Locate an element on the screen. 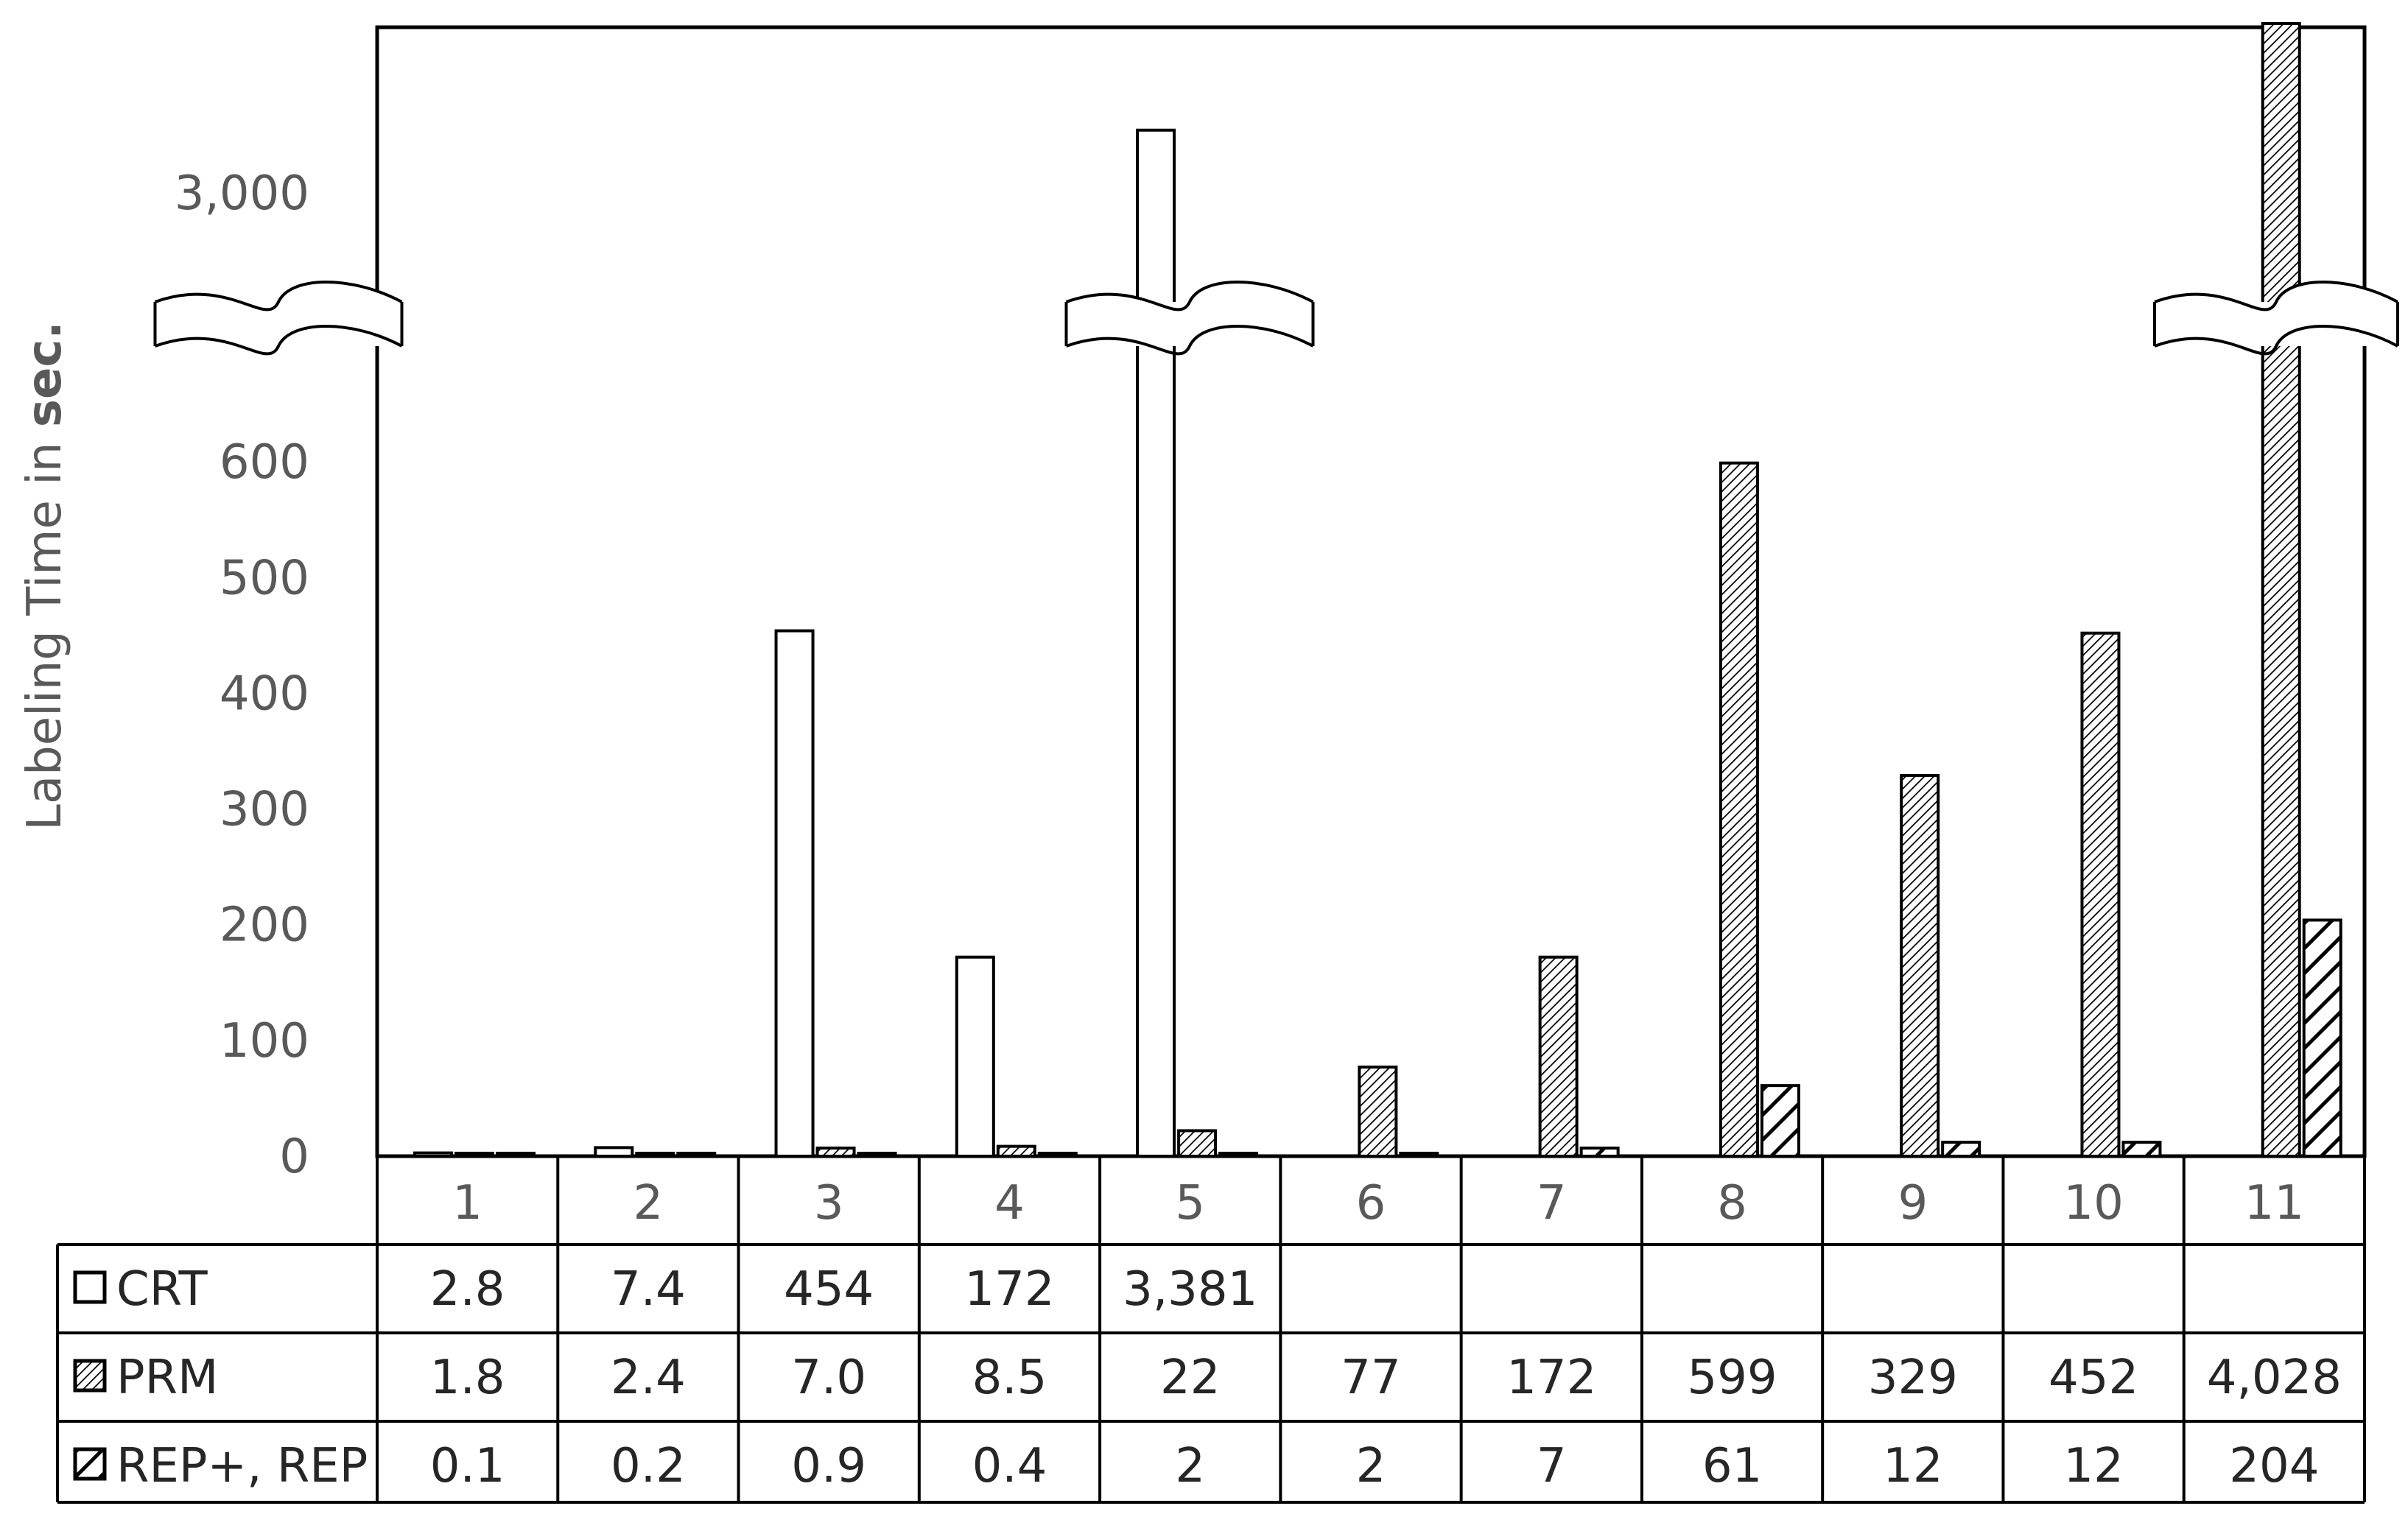 The width and height of the screenshot is (2408, 1517). table-cell-prm-8: 599 is located at coordinates (1732, 1378).